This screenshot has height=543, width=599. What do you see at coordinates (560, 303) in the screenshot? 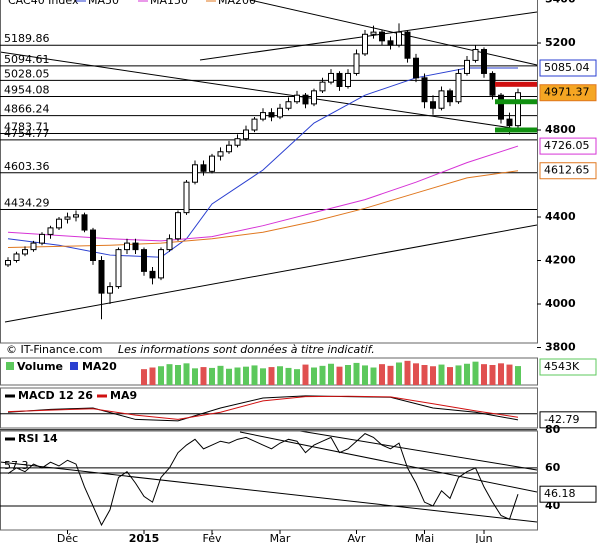
I see `y-tick-label: 4000` at bounding box center [560, 303].